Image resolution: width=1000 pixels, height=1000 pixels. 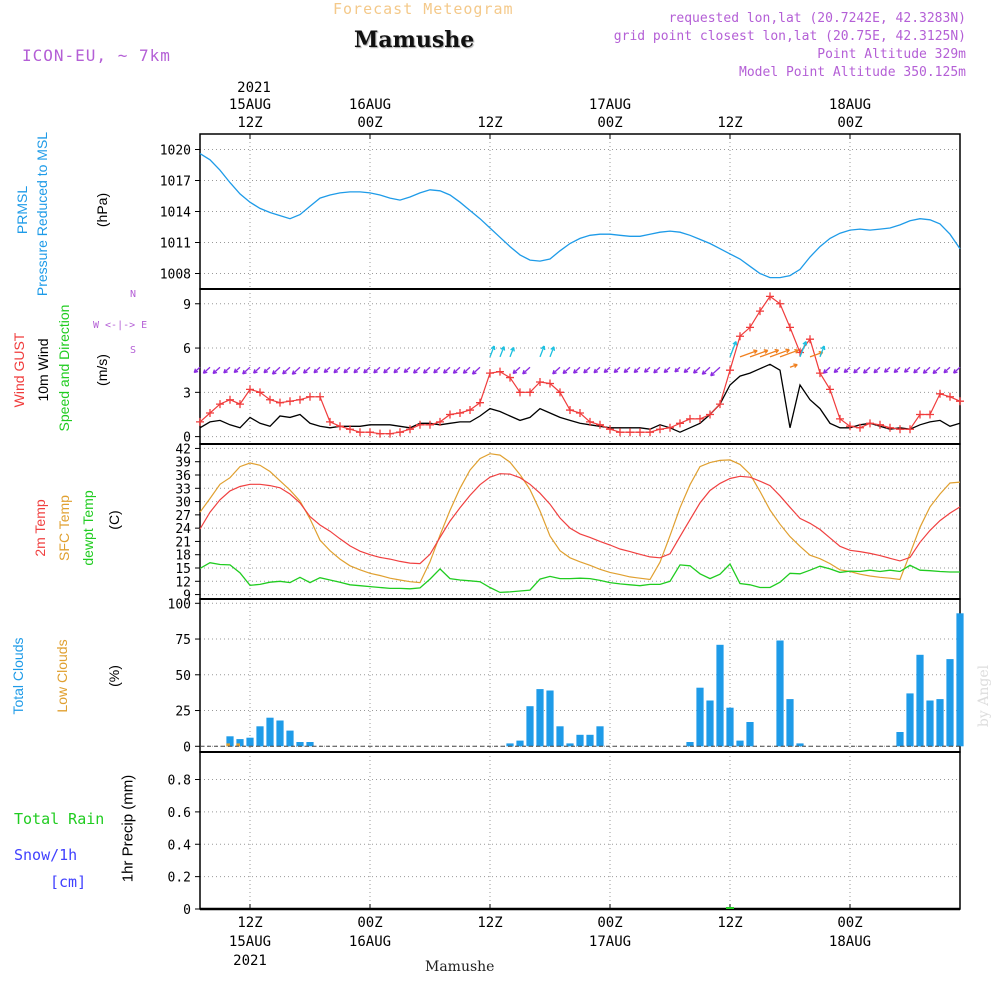 I want to click on sfc-temp-line, so click(x=580, y=518).